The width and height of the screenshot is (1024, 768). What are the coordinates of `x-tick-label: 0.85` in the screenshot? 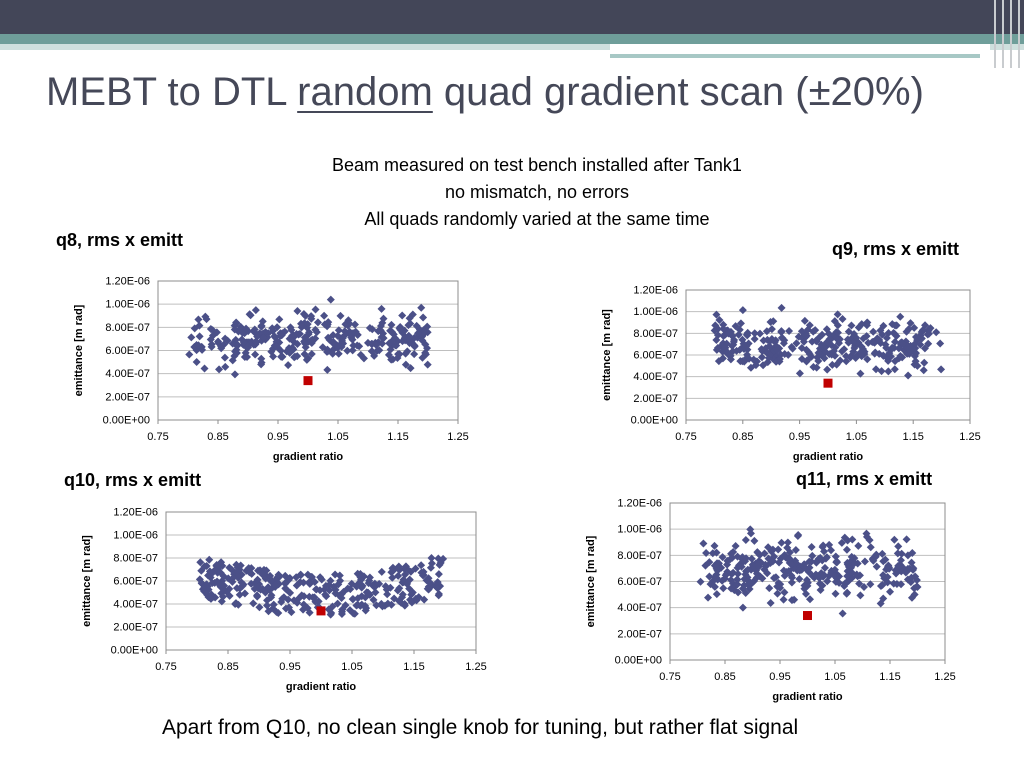 It's located at (227, 667).